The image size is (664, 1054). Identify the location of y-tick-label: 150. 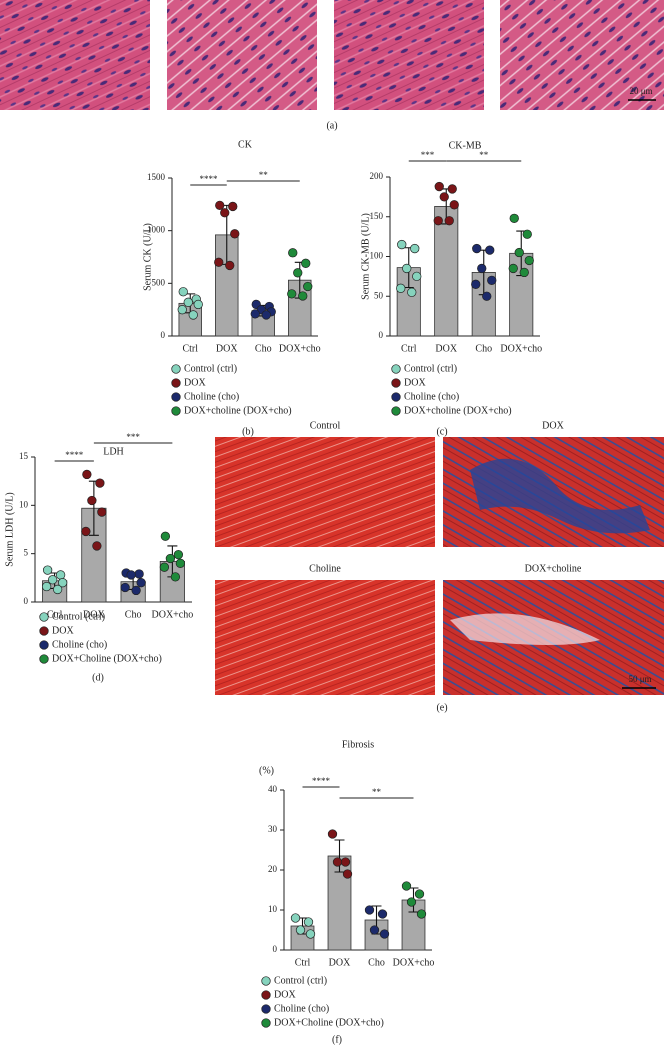
(377, 216).